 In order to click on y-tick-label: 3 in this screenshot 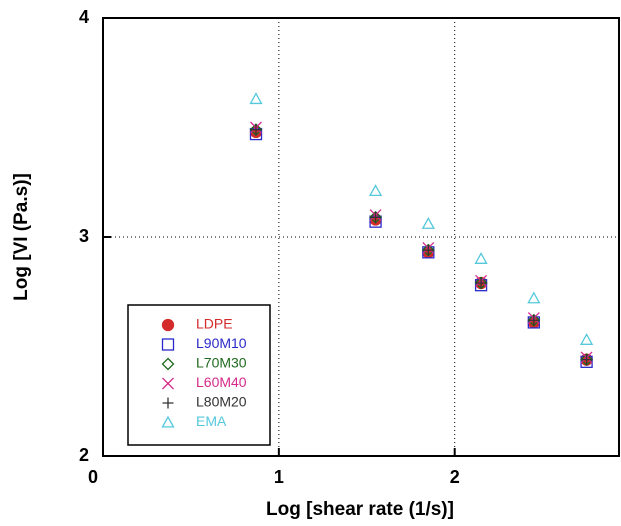, I will do `click(84, 236)`.